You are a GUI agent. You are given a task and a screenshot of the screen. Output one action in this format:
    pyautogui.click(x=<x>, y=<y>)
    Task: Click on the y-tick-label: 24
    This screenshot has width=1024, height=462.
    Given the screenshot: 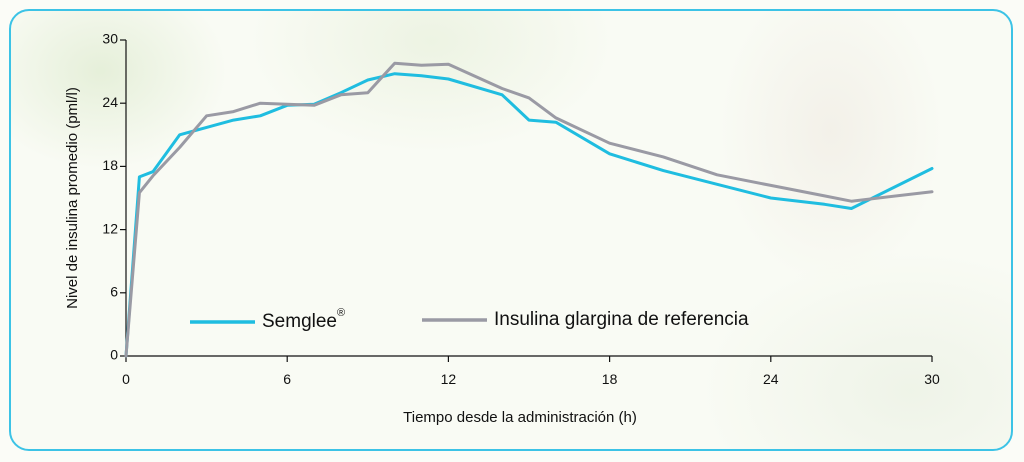 What is the action you would take?
    pyautogui.click(x=110, y=102)
    